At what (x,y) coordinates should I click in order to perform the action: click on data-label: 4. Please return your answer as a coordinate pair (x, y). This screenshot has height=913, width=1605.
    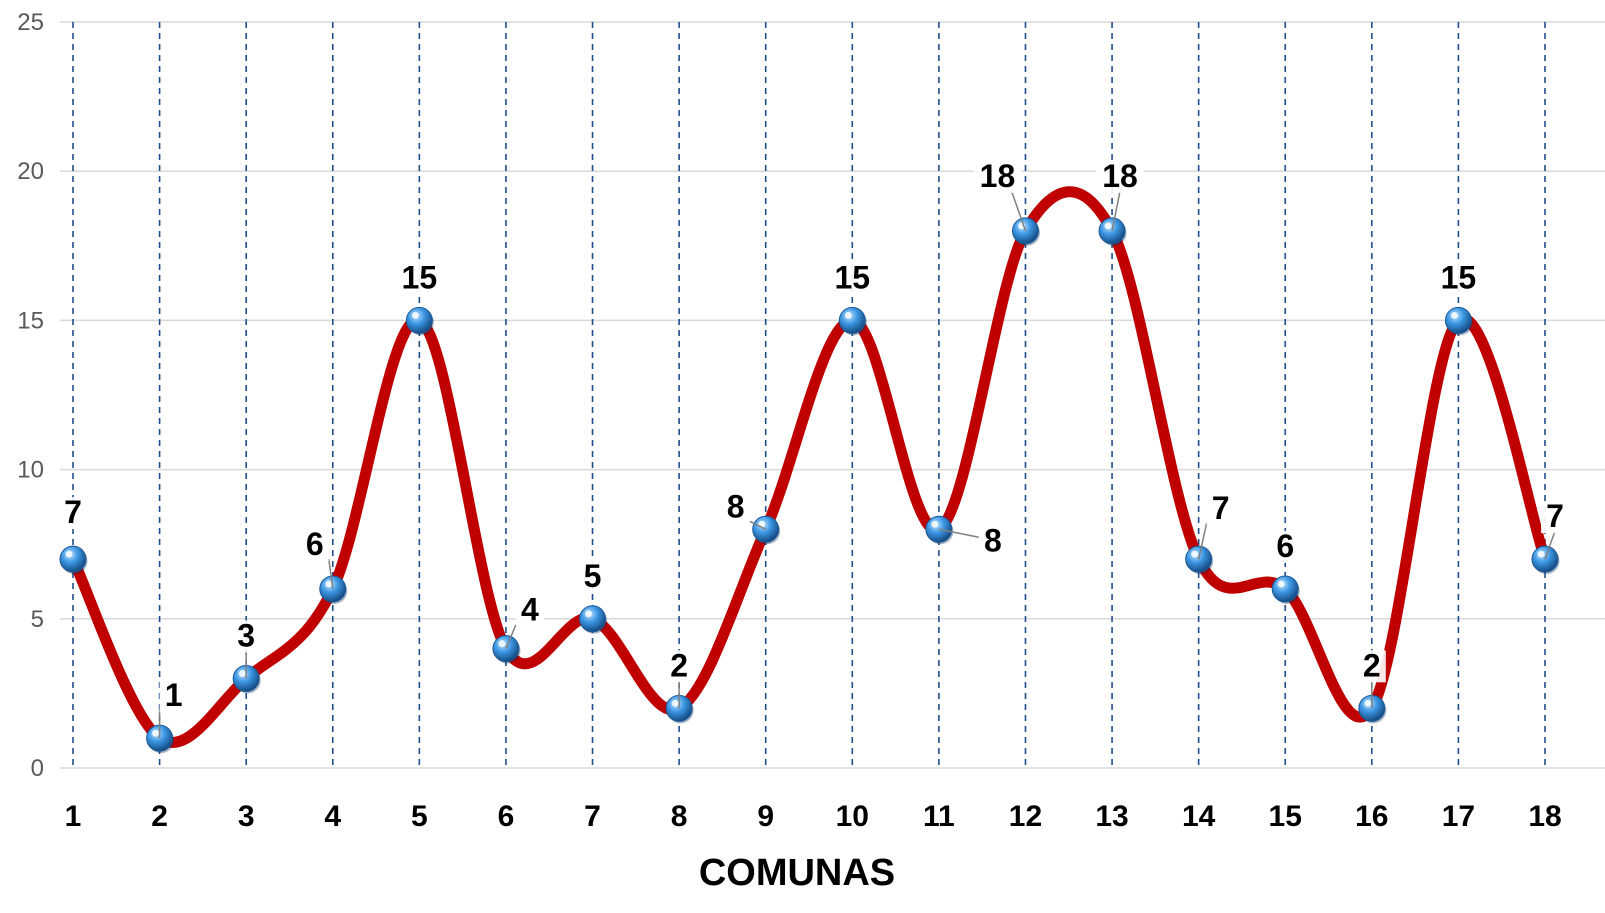
    Looking at the image, I should click on (530, 610).